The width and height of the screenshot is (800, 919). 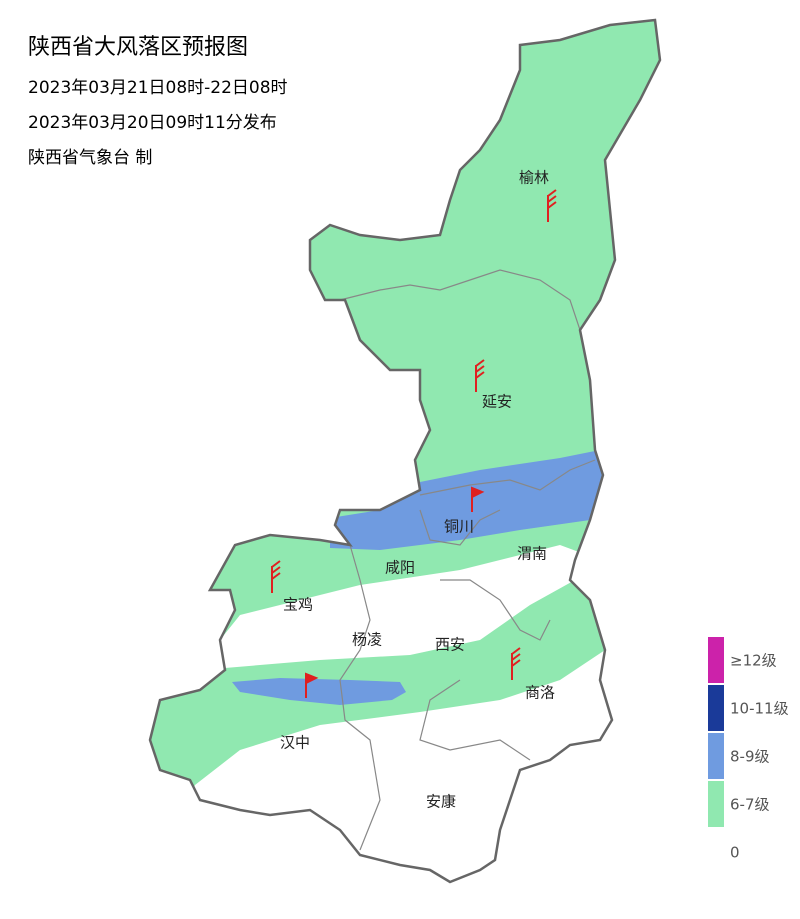 What do you see at coordinates (152, 123) in the screenshot?
I see `subtitle: 2023年03月20日09时11分发布` at bounding box center [152, 123].